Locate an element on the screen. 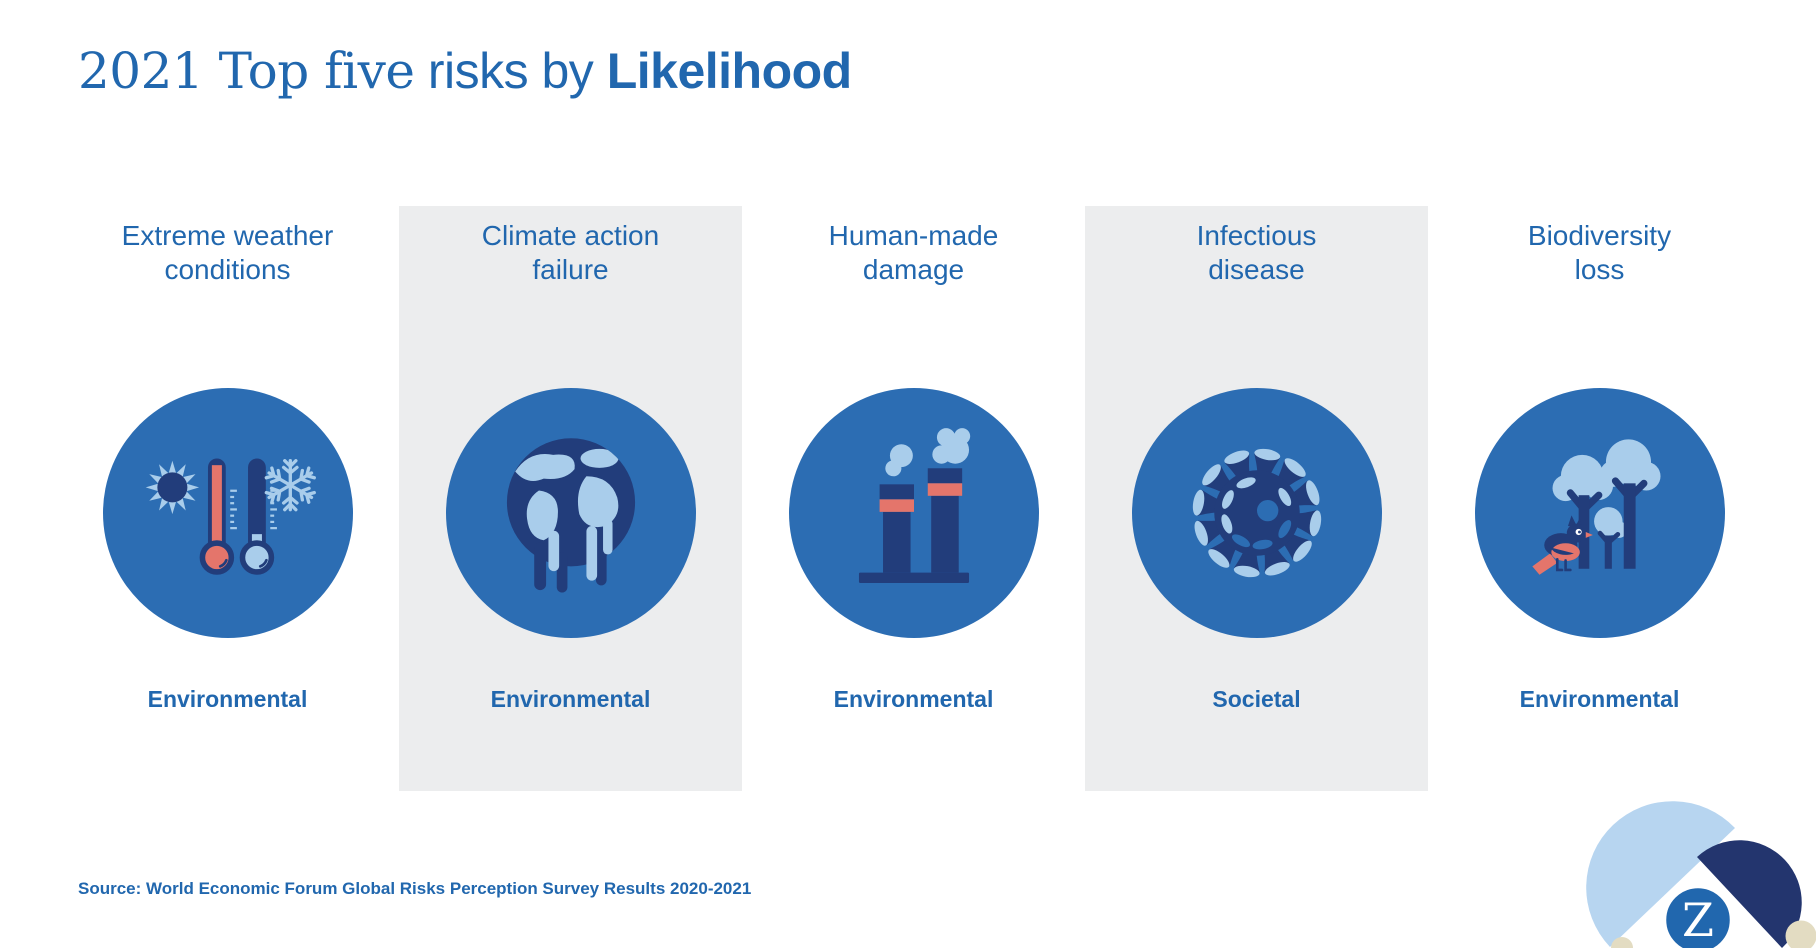 Image resolution: width=1816 pixels, height=948 pixels. climate-action-failure-icon is located at coordinates (570, 515).